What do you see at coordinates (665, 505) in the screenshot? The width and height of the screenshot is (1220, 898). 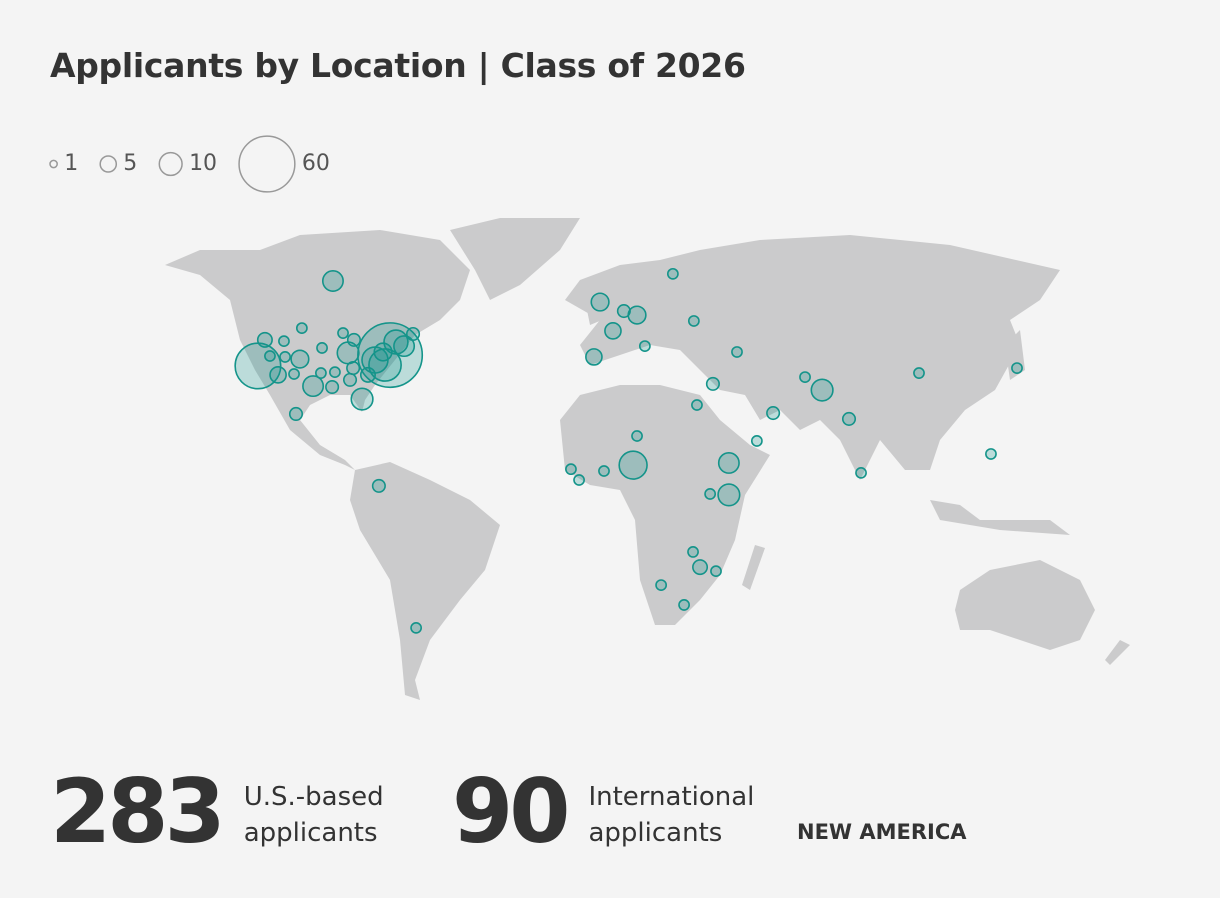 I see `africa` at bounding box center [665, 505].